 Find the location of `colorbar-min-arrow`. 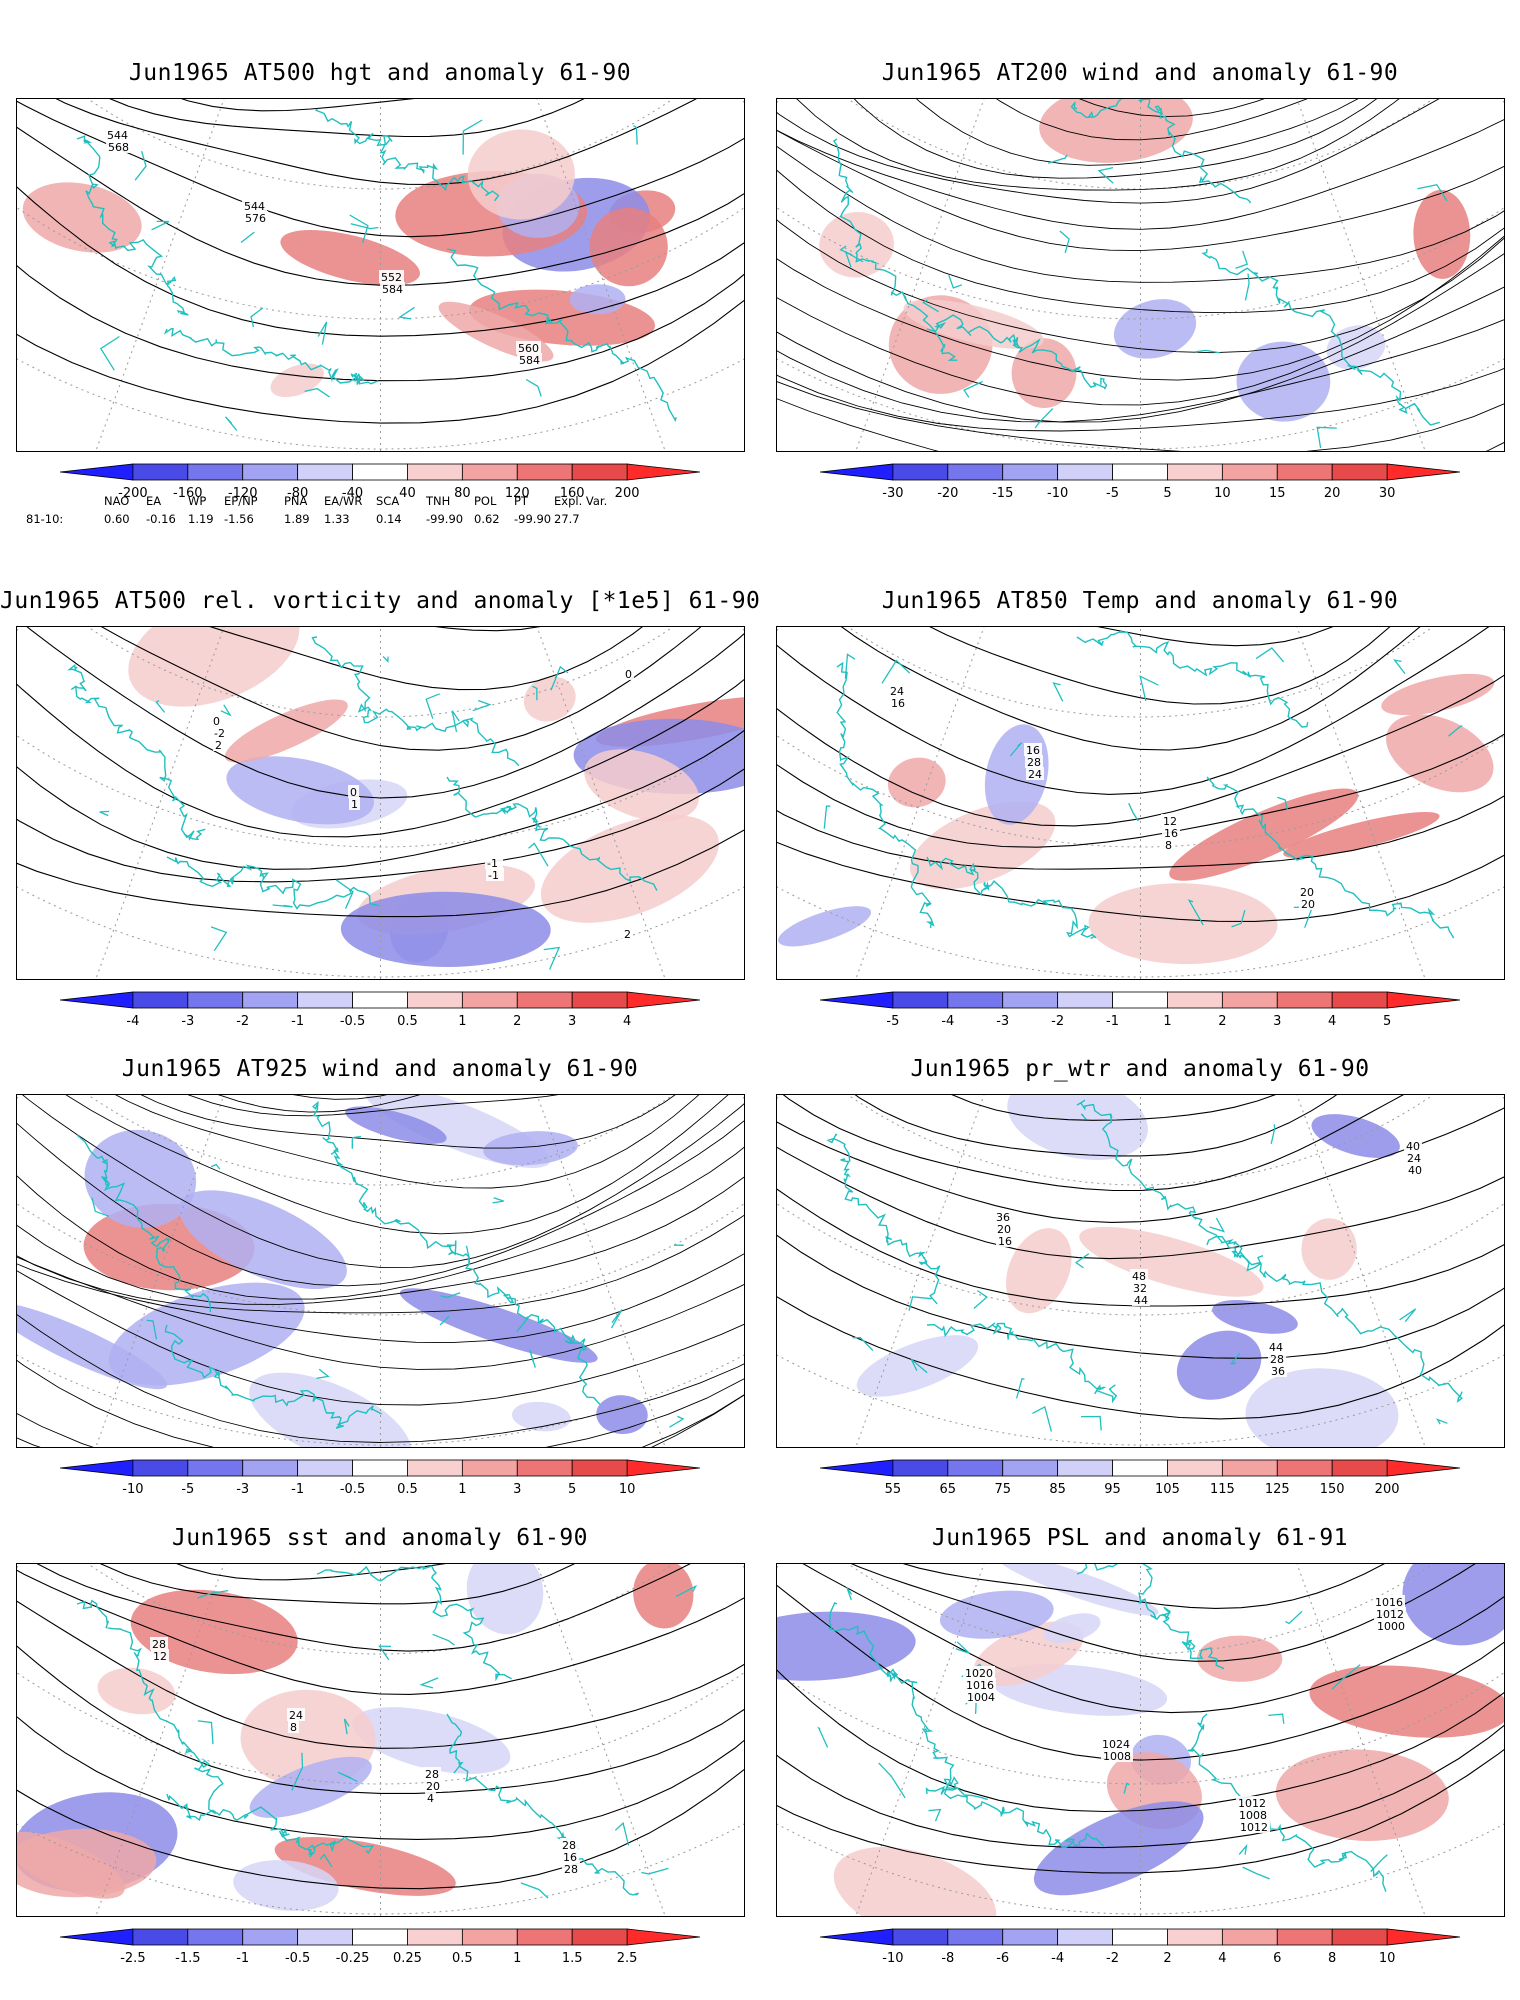

colorbar-min-arrow is located at coordinates (96, 1000).